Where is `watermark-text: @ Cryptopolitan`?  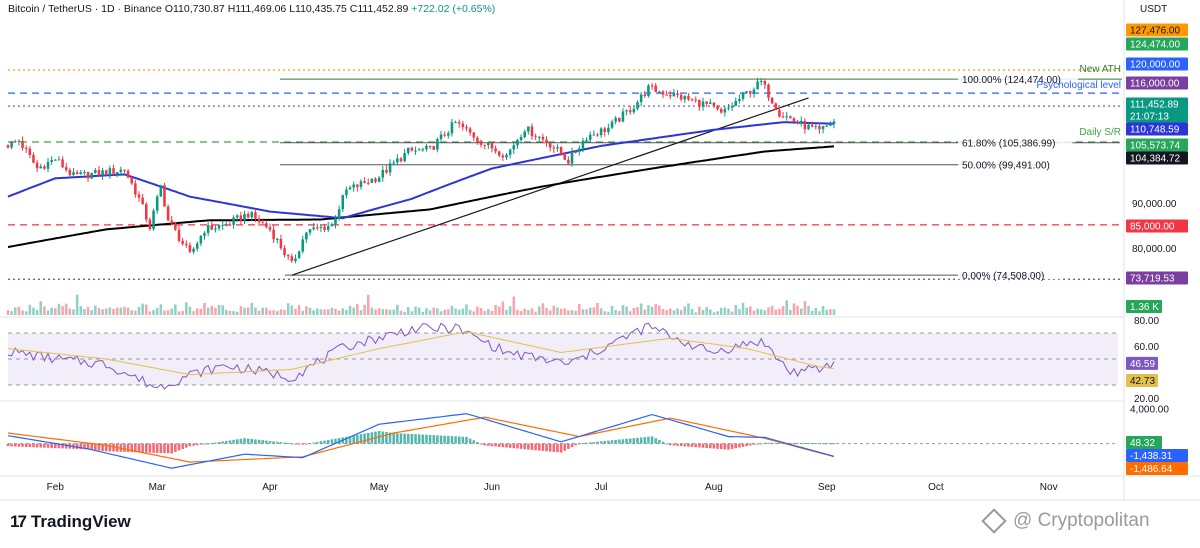
watermark-text: @ Cryptopolitan is located at coordinates (1081, 520).